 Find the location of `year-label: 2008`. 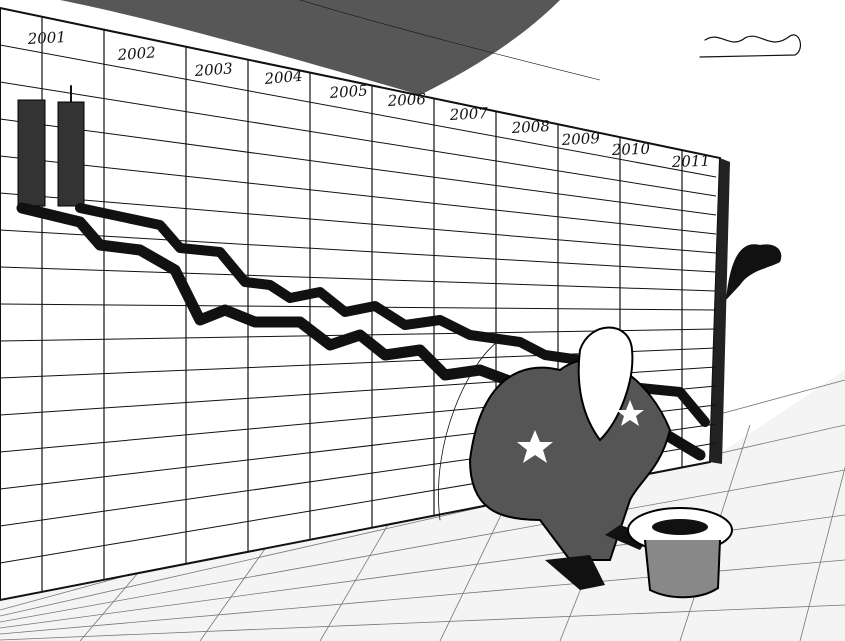

year-label: 2008 is located at coordinates (530, 127).